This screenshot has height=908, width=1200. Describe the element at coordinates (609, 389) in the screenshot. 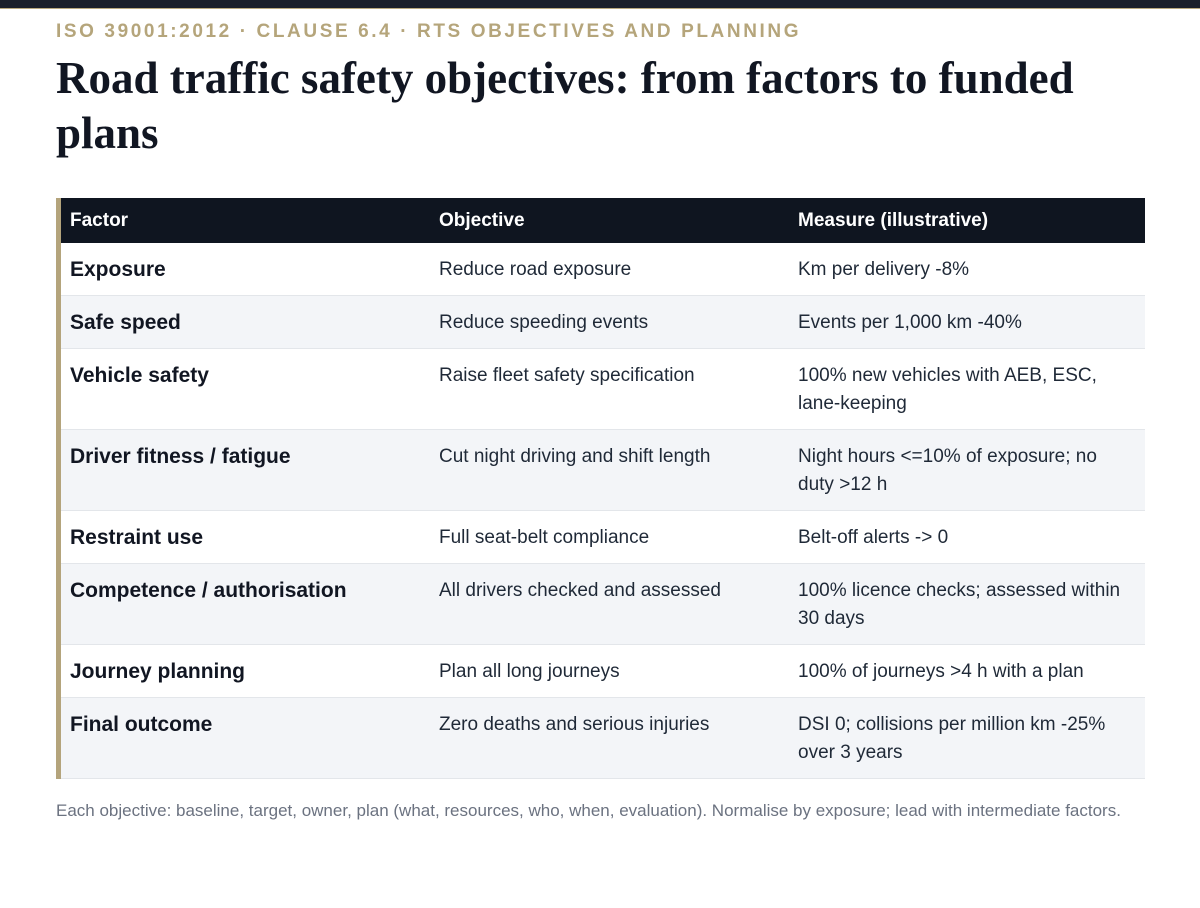

I see `objective-cell: Raise fleet safety specification` at that location.